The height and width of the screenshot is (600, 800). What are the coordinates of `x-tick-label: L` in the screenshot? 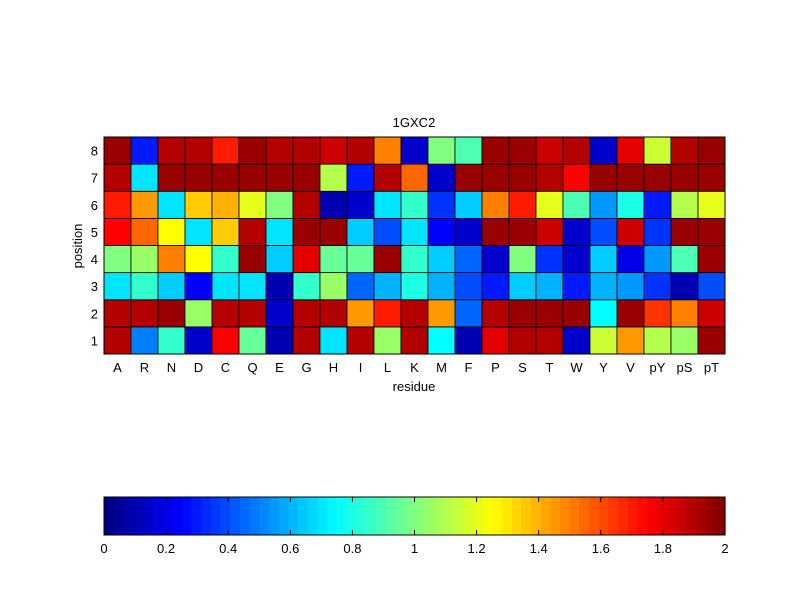 It's located at (387, 367).